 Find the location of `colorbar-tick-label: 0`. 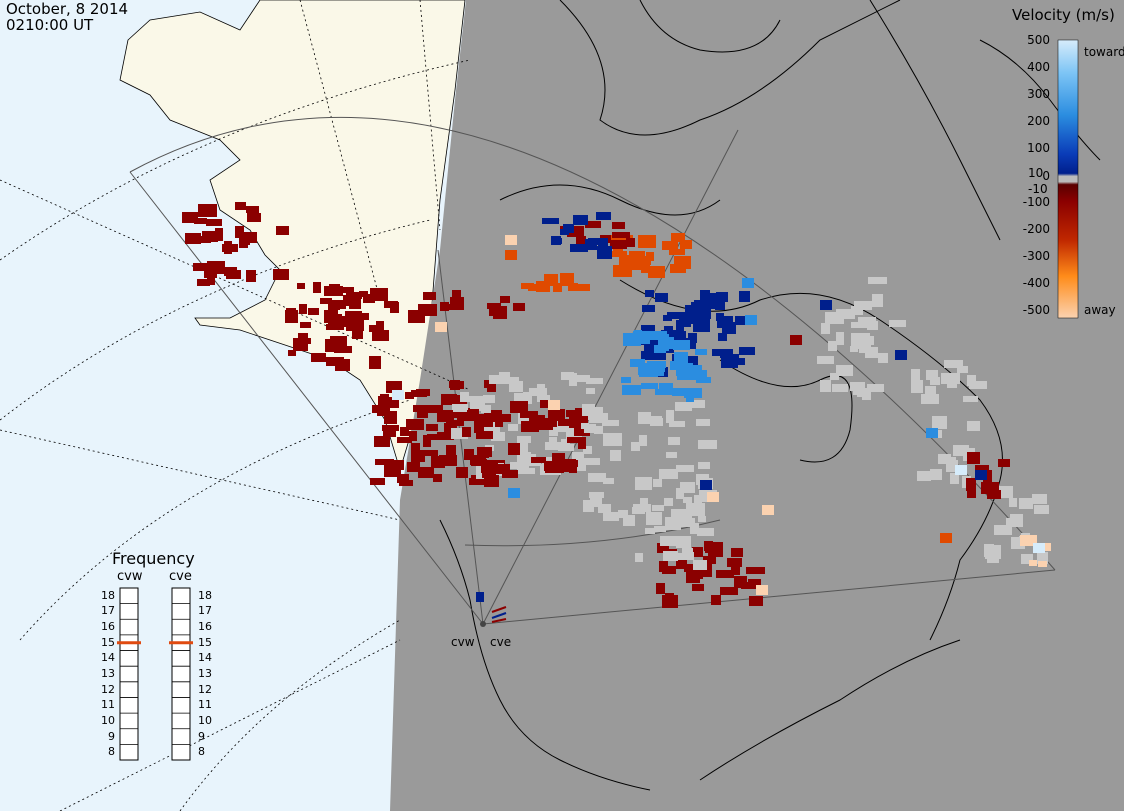

colorbar-tick-label: 0 is located at coordinates (1046, 176).